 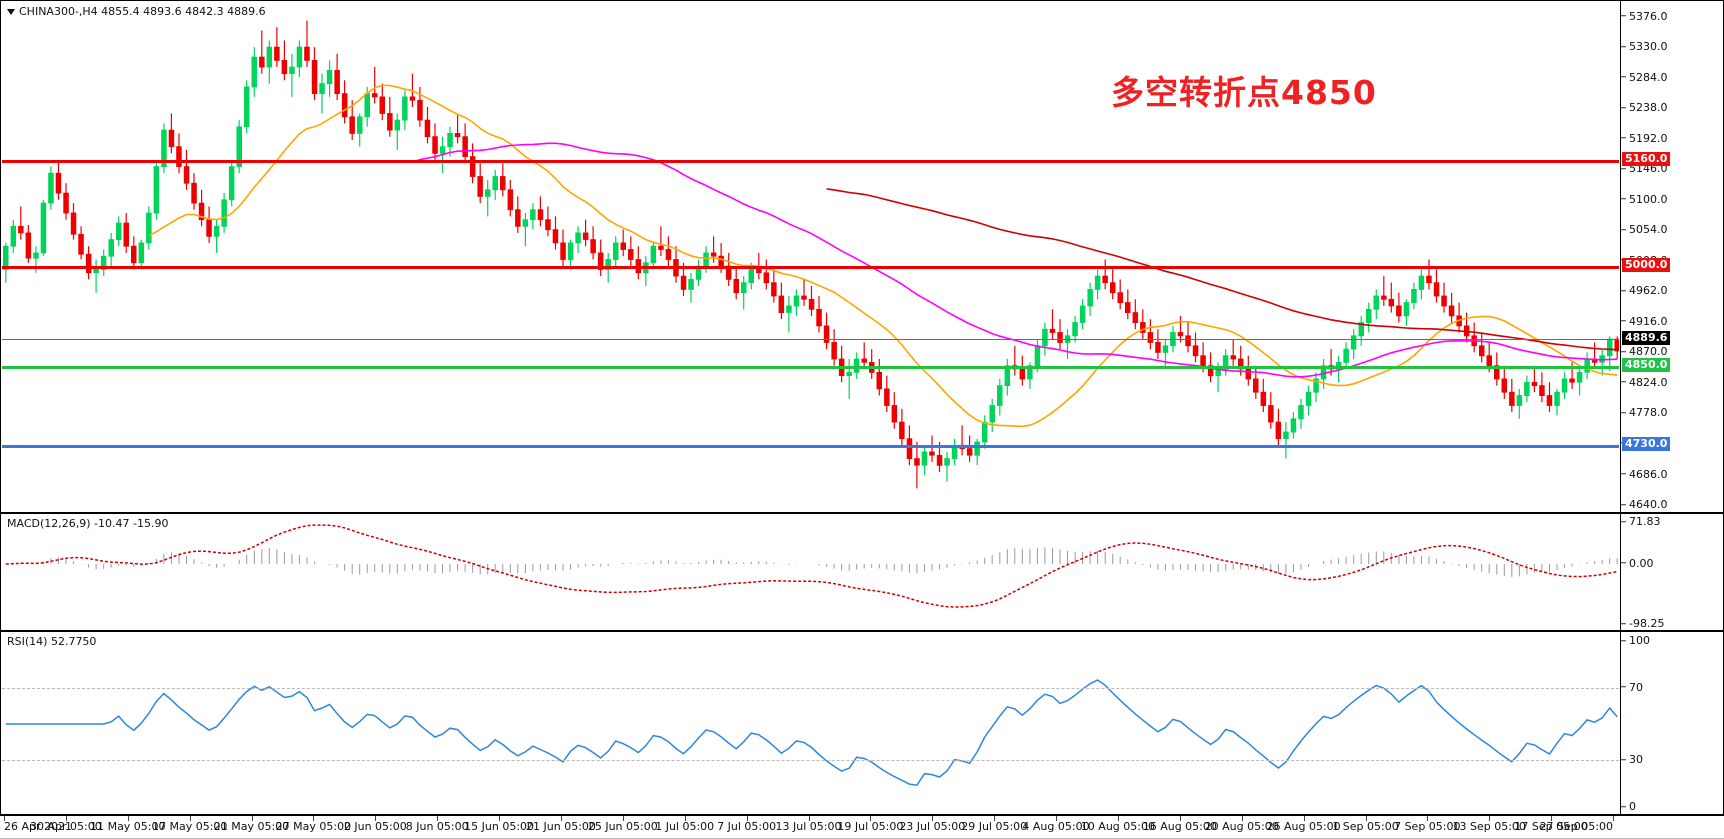 I want to click on time-axis-label: 19 Jul 05:00, so click(x=870, y=826).